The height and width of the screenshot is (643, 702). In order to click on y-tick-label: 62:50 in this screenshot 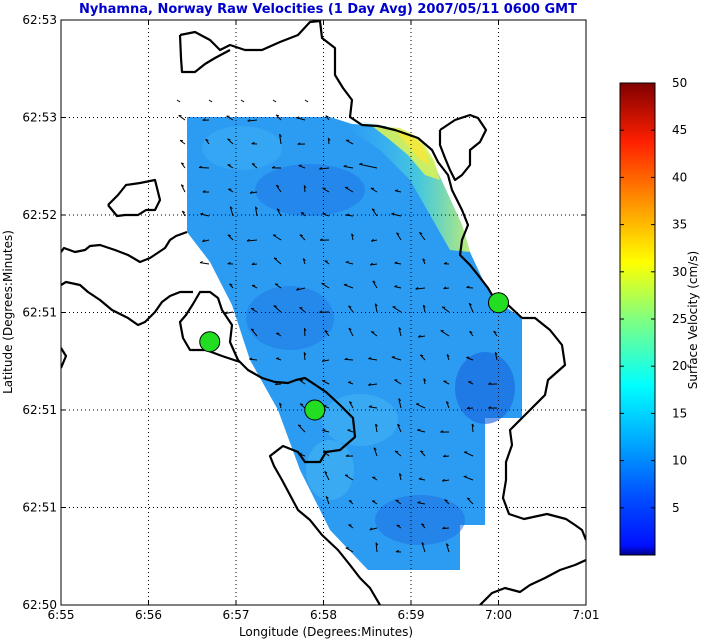, I will do `click(39, 605)`.